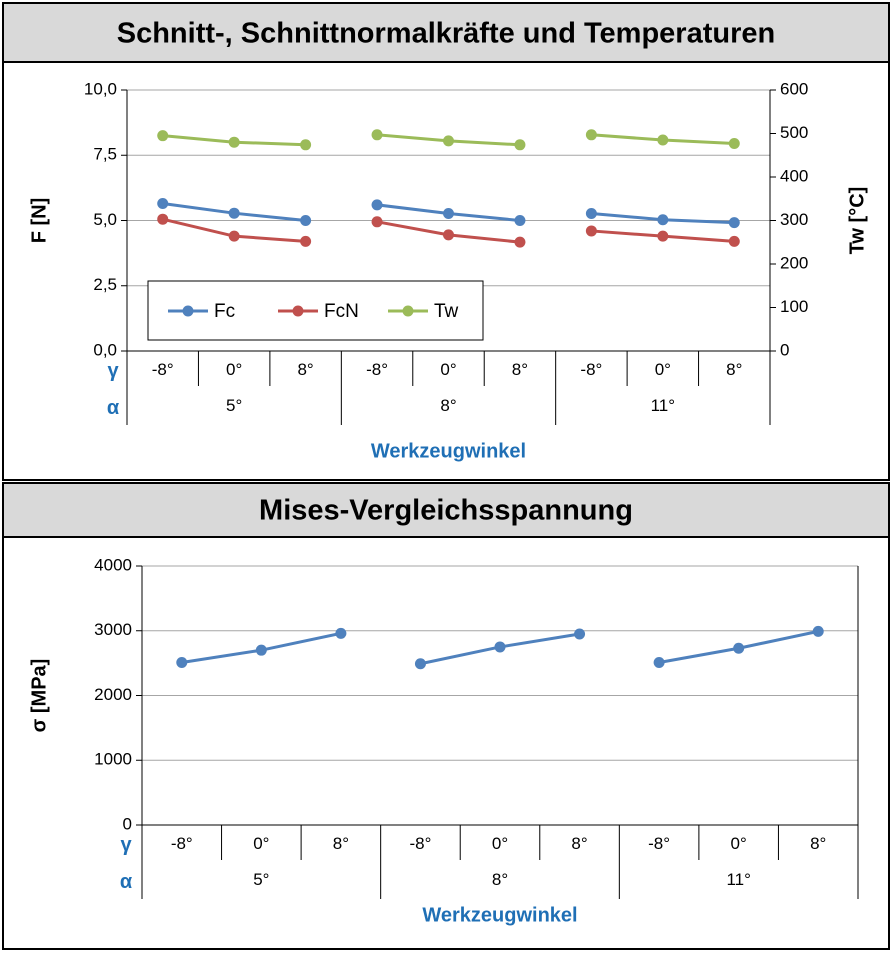 Image resolution: width=893 pixels, height=953 pixels. What do you see at coordinates (794, 262) in the screenshot?
I see `y2-tick-label: 200` at bounding box center [794, 262].